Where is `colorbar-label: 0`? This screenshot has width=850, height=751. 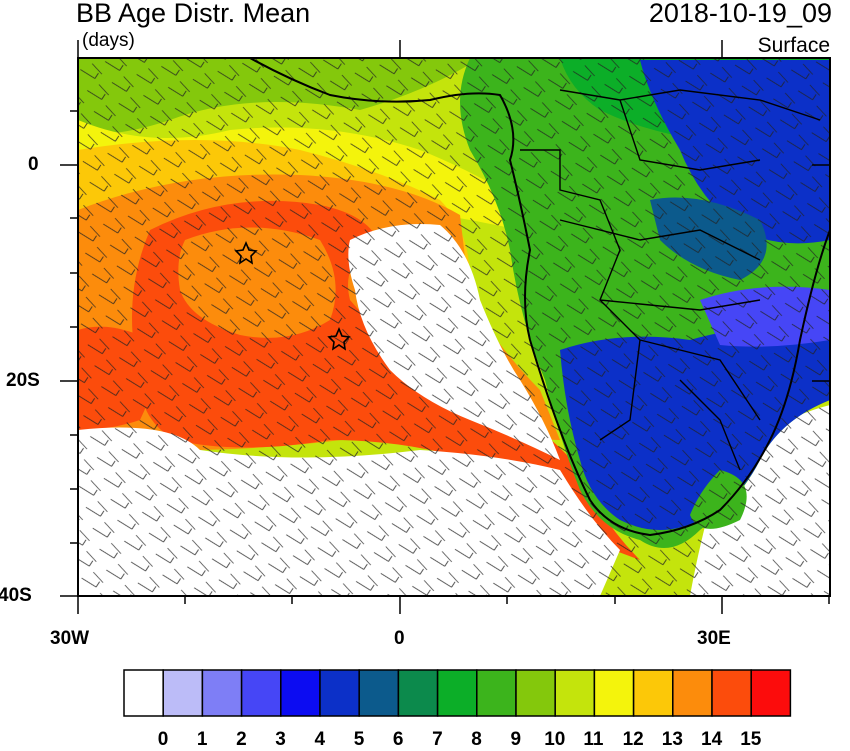
colorbar-label: 0 is located at coordinates (163, 739).